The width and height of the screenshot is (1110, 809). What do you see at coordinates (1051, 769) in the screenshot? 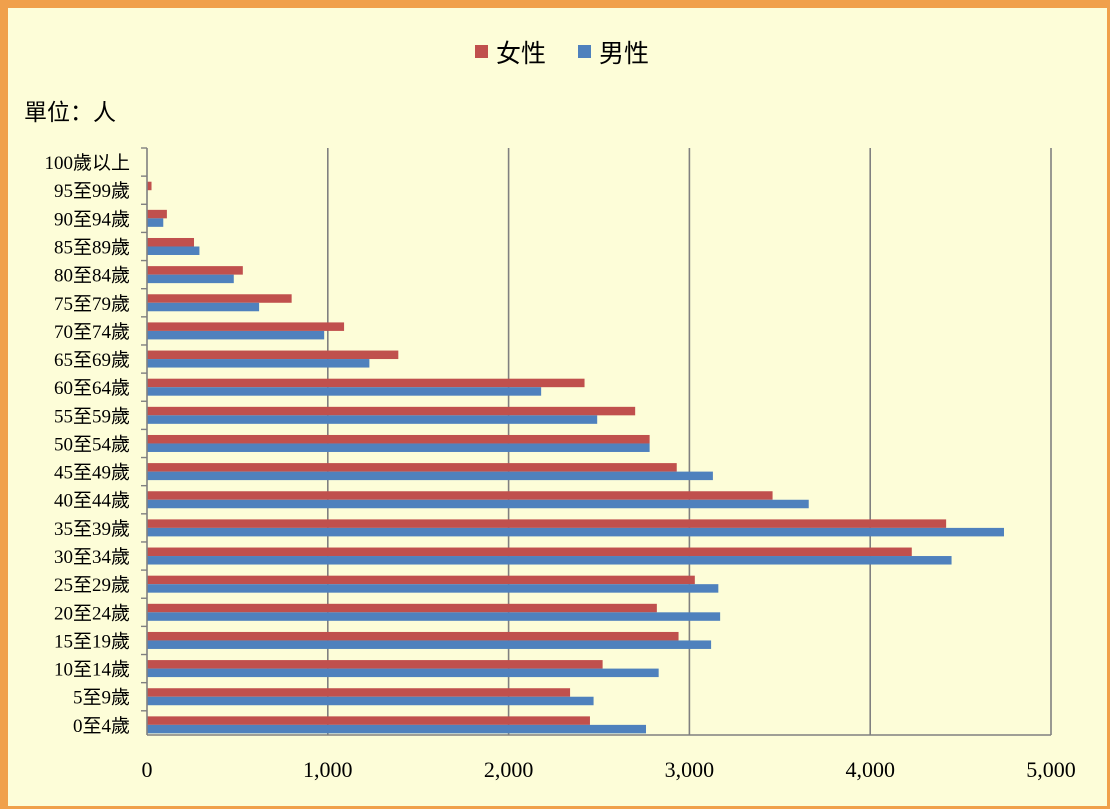
I see `x-tick-label: 5,000` at bounding box center [1051, 769].